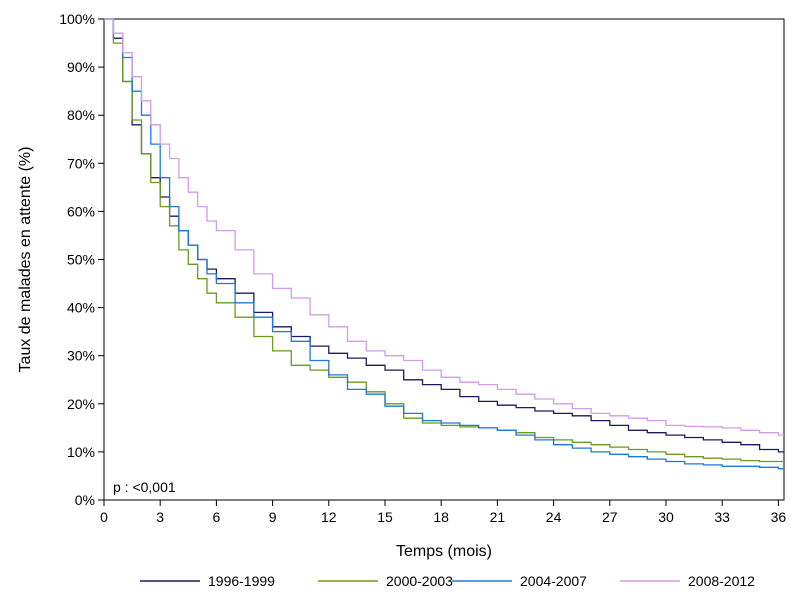  What do you see at coordinates (498, 517) in the screenshot?
I see `x-tick-label: 21` at bounding box center [498, 517].